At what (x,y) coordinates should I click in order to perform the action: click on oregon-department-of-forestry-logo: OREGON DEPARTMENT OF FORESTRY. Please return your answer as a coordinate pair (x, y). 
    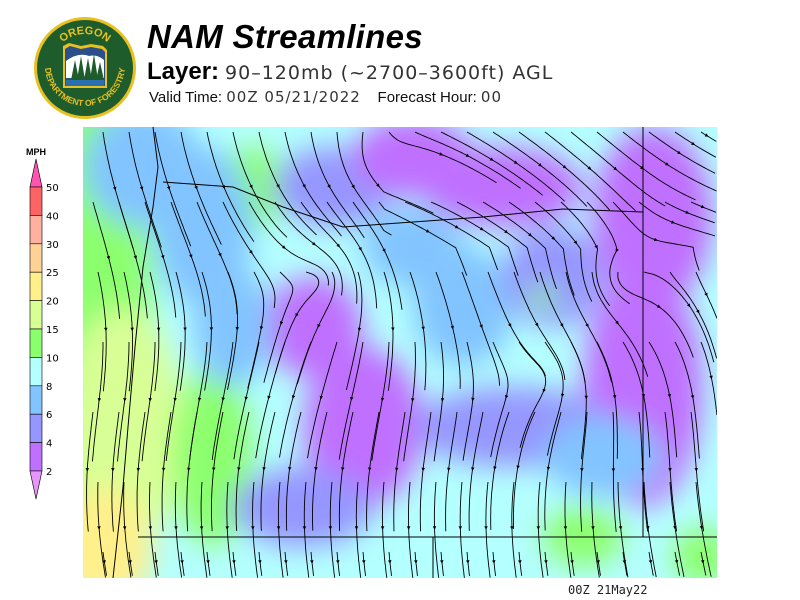
    Looking at the image, I should click on (85, 68).